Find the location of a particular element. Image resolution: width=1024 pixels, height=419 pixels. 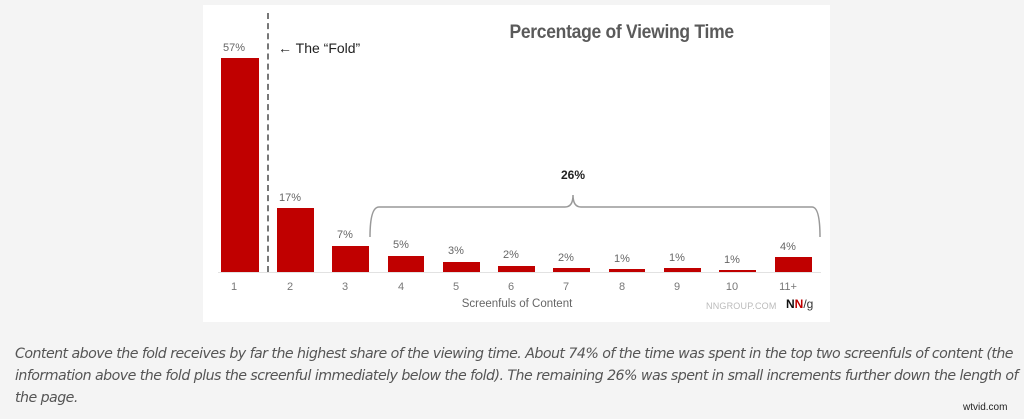

x-tick-label: 6 is located at coordinates (511, 287).